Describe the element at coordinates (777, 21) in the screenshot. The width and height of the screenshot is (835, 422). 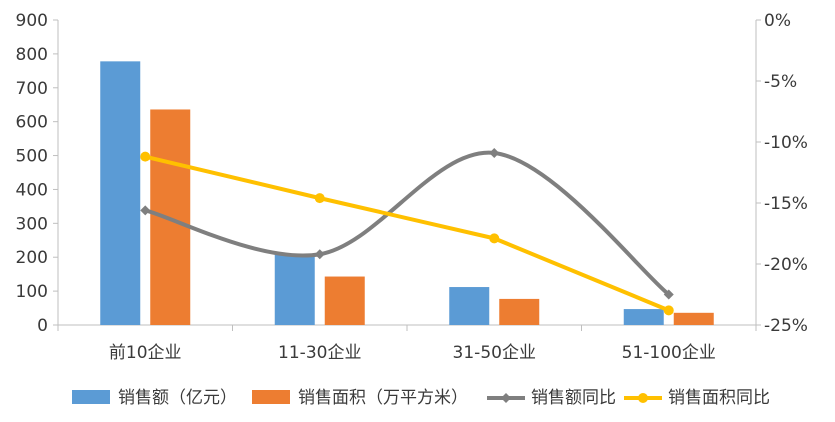
I see `right-tick-label: 0%` at that location.